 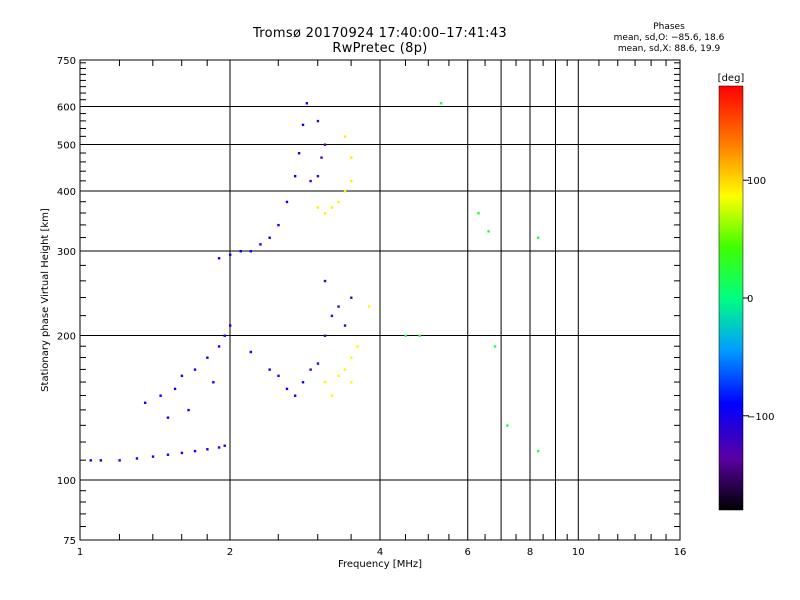 What do you see at coordinates (66, 481) in the screenshot?
I see `y-tick-label: 100` at bounding box center [66, 481].